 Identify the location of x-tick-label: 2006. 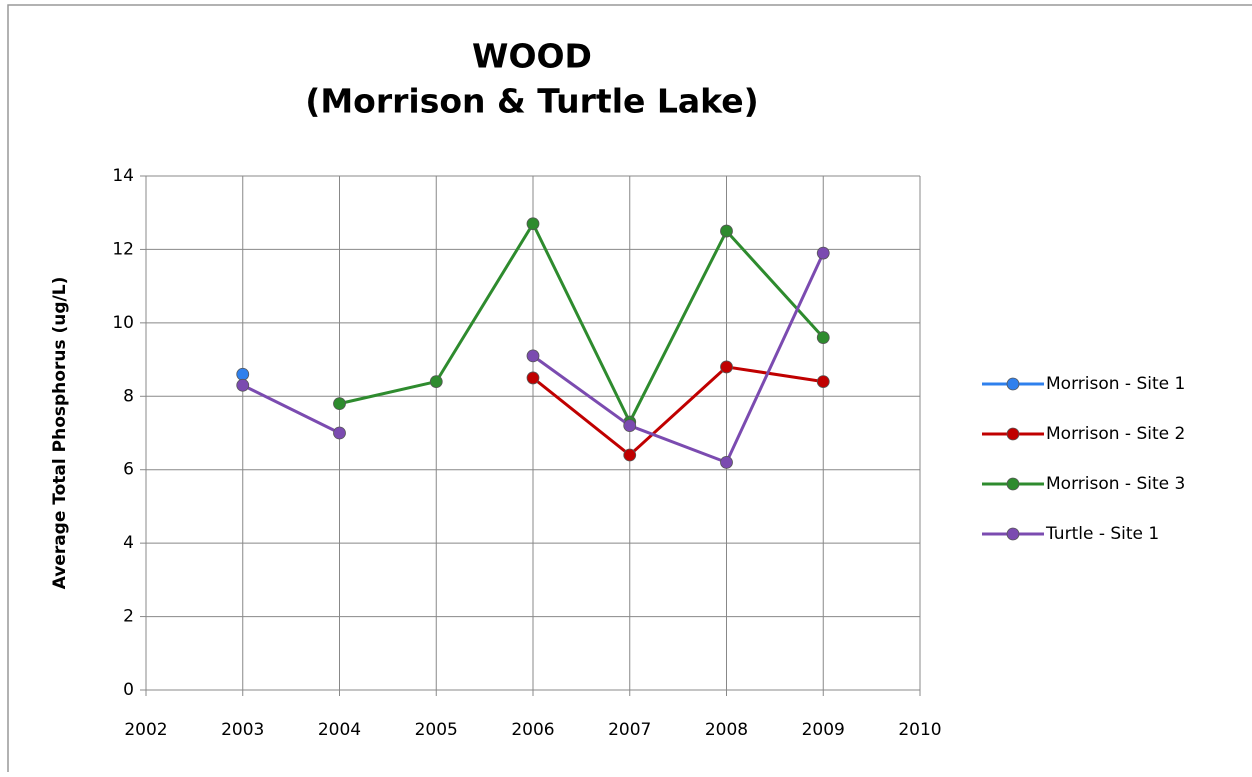
(532, 730).